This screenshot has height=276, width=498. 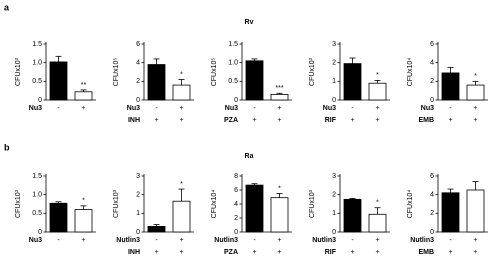 I want to click on bar-chart: CFUx10⁴ 0 2 4 6 * Nu3 - + EMB + +, so click(x=447, y=82).